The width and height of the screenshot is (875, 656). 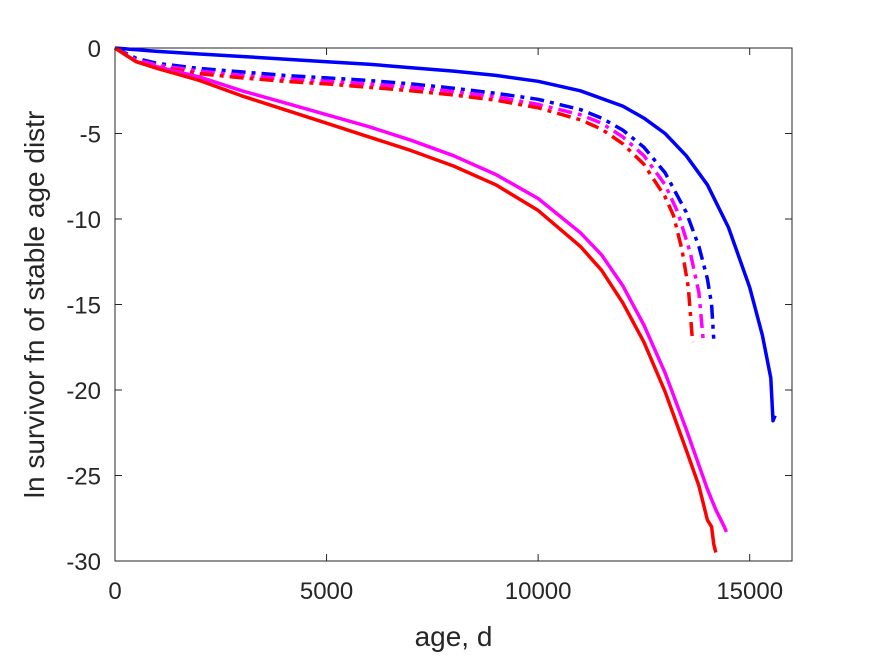 I want to click on x-tick-label: 0, so click(x=114, y=591).